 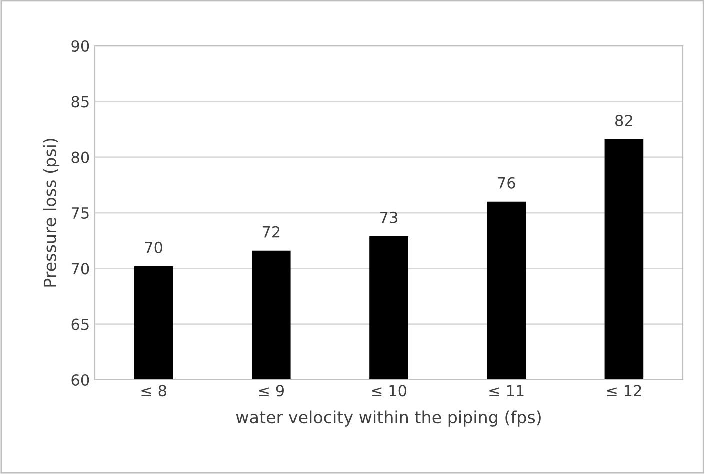 I want to click on data-label: 72, so click(x=271, y=232).